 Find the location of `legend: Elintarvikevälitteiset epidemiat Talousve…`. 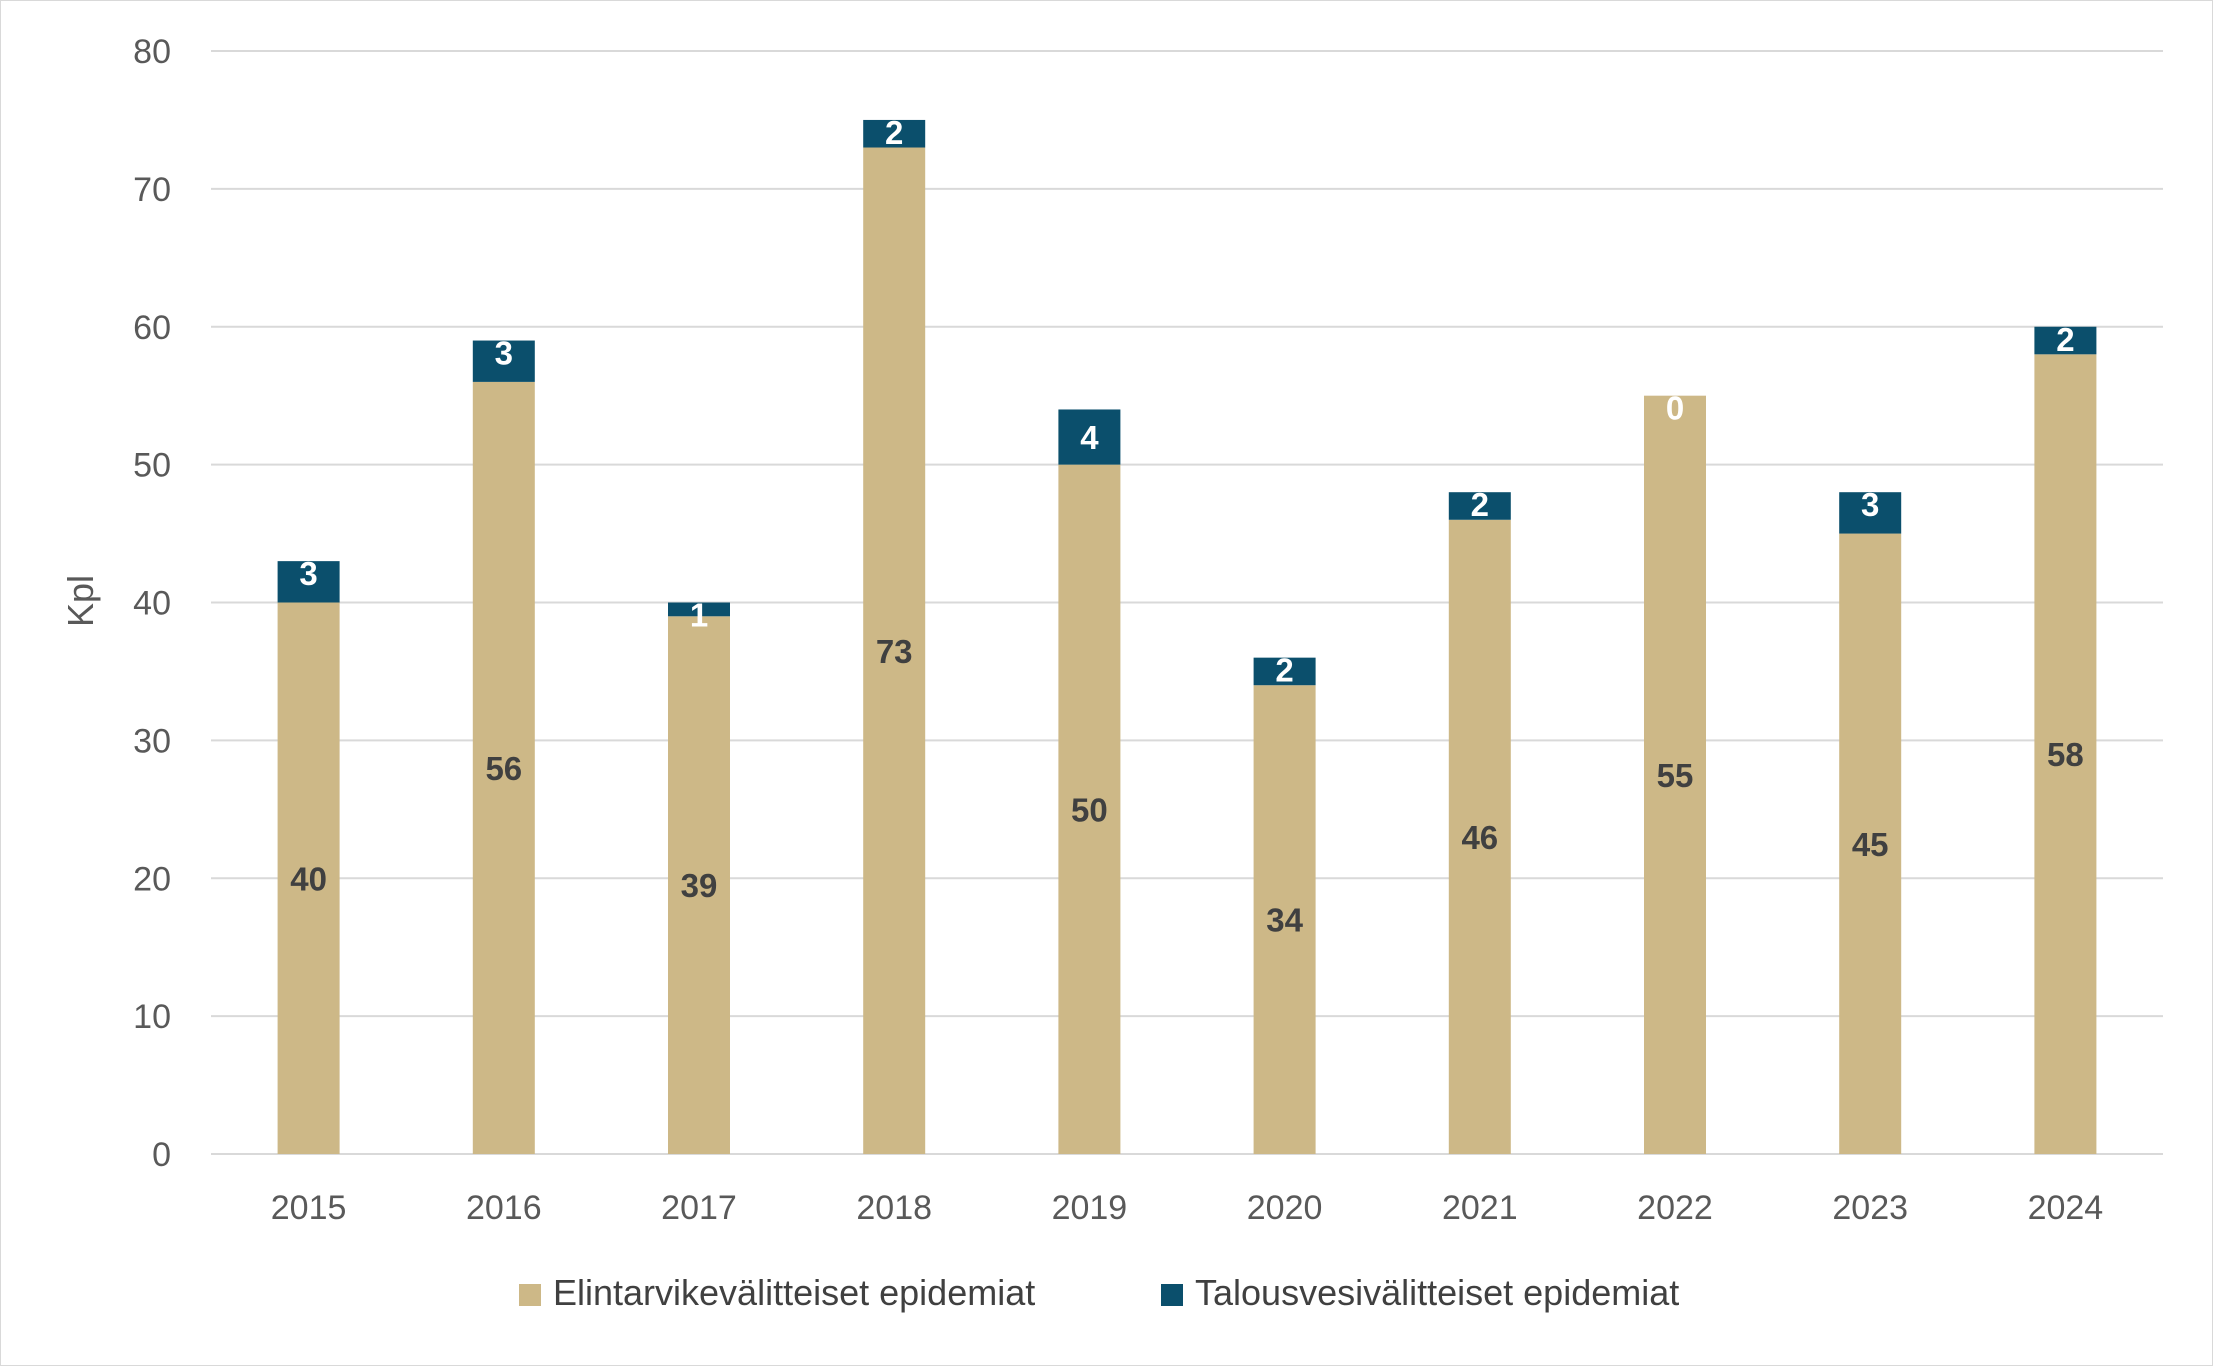

legend: Elintarvikevälitteiset epidemiat Talousve… is located at coordinates (1099, 1292).